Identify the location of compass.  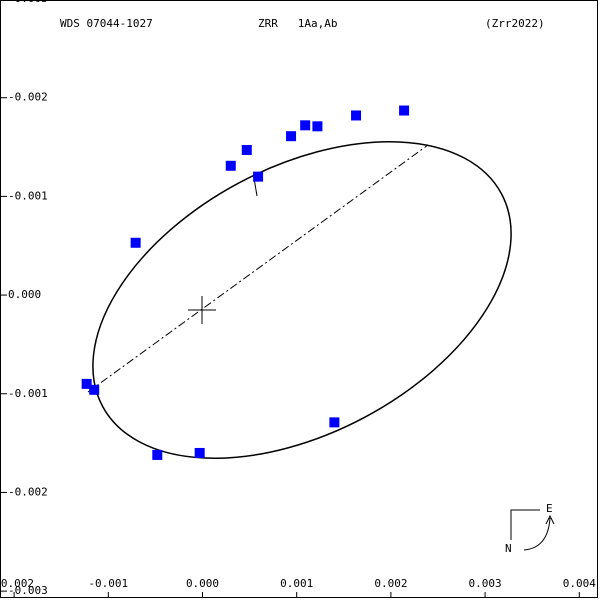
(525, 524).